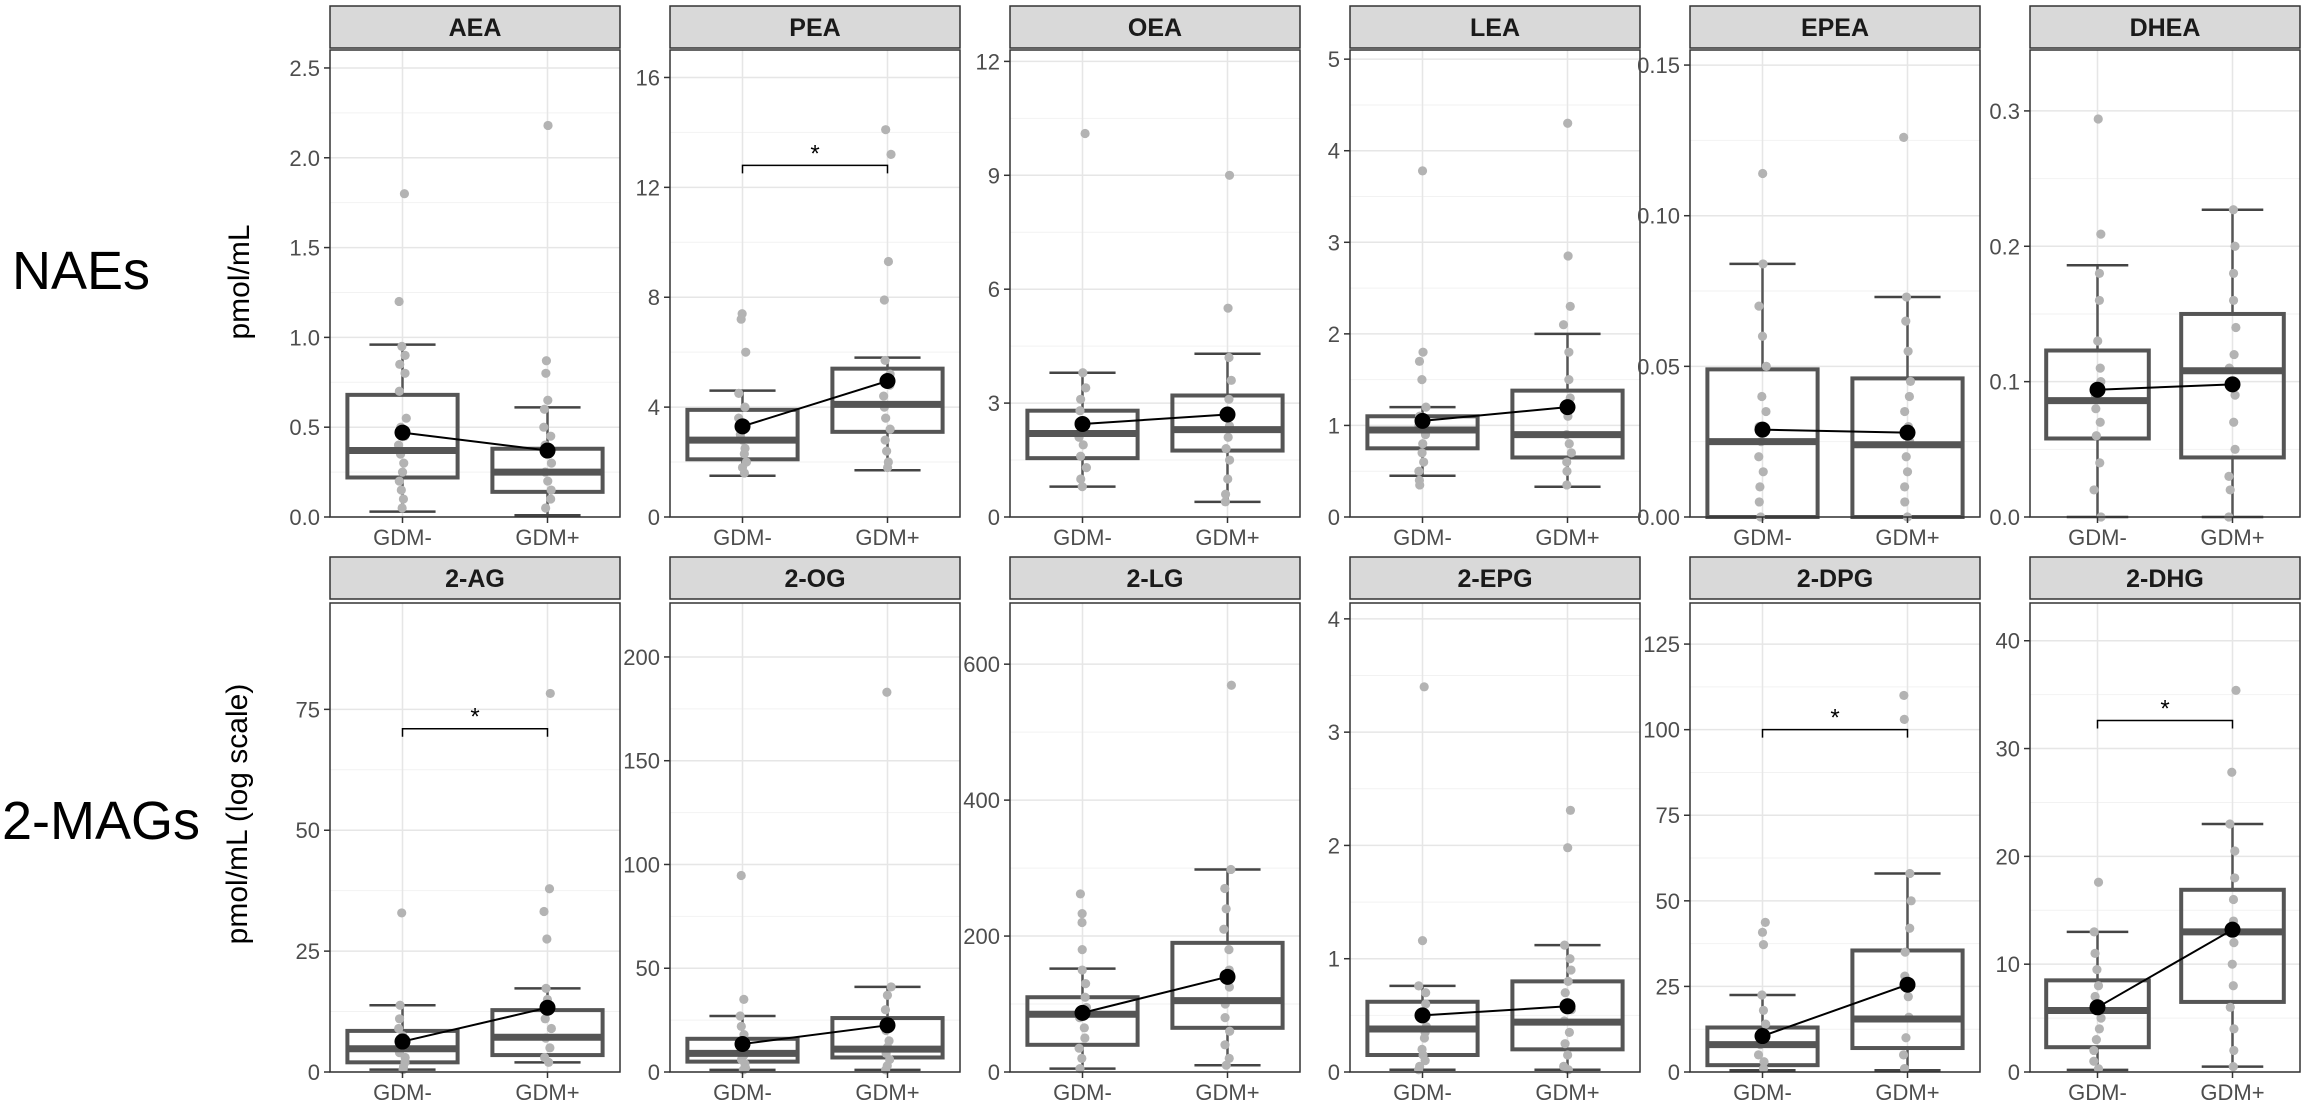 Image resolution: width=2320 pixels, height=1104 pixels. Describe the element at coordinates (742, 537) in the screenshot. I see `x-tick-label: GDM-` at that location.